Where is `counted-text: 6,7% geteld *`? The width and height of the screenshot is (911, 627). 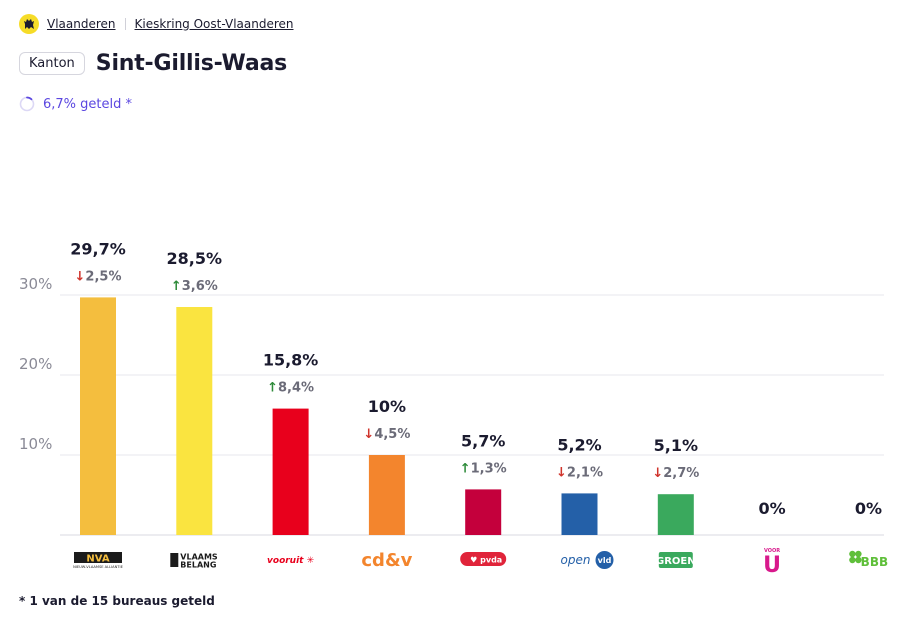 counted-text: 6,7% geteld * is located at coordinates (88, 104).